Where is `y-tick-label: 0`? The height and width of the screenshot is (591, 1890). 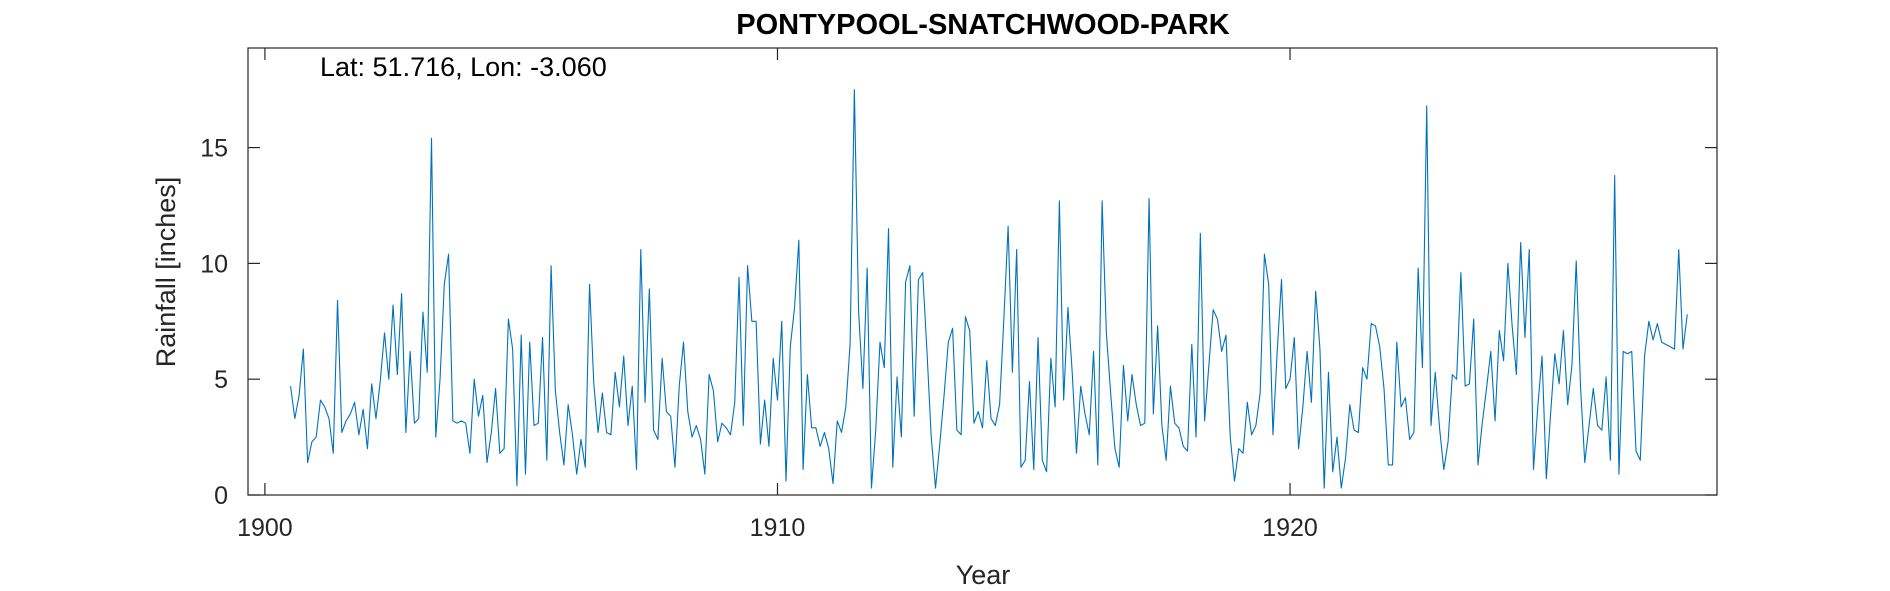
y-tick-label: 0 is located at coordinates (221, 496).